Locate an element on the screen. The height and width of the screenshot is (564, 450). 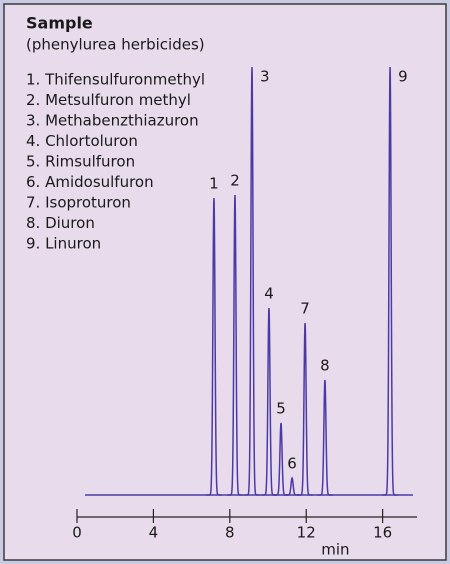
legend-item: 1. Thifensulfuronmethyl is located at coordinates (115, 80).